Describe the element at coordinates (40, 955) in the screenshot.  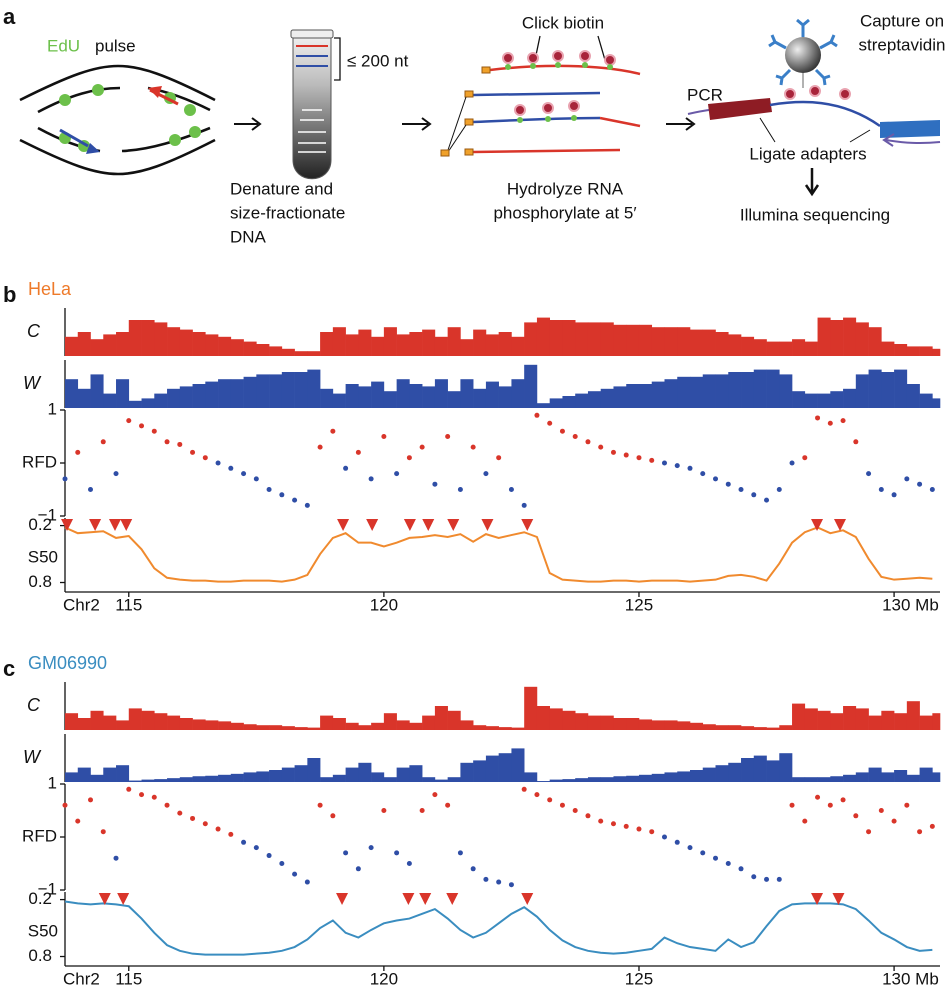
I see `y-tick-label: 0.8` at that location.